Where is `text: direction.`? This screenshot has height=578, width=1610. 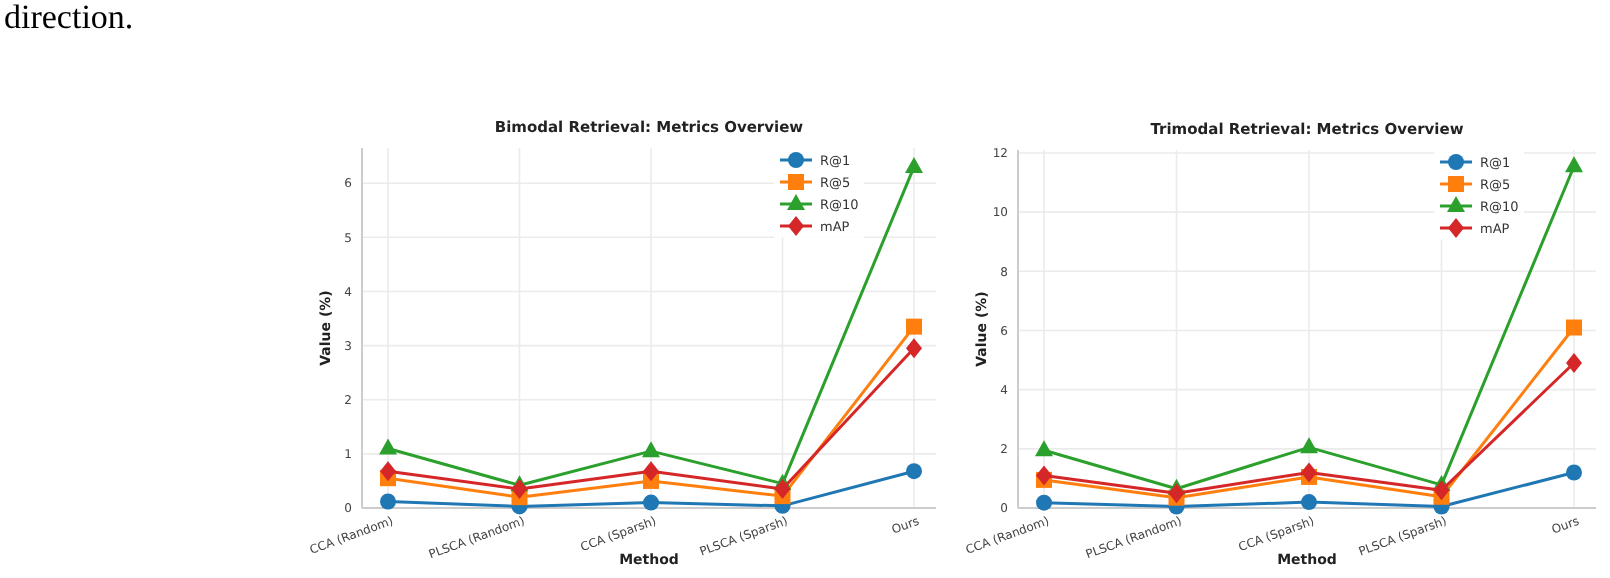 text: direction. is located at coordinates (69, 18).